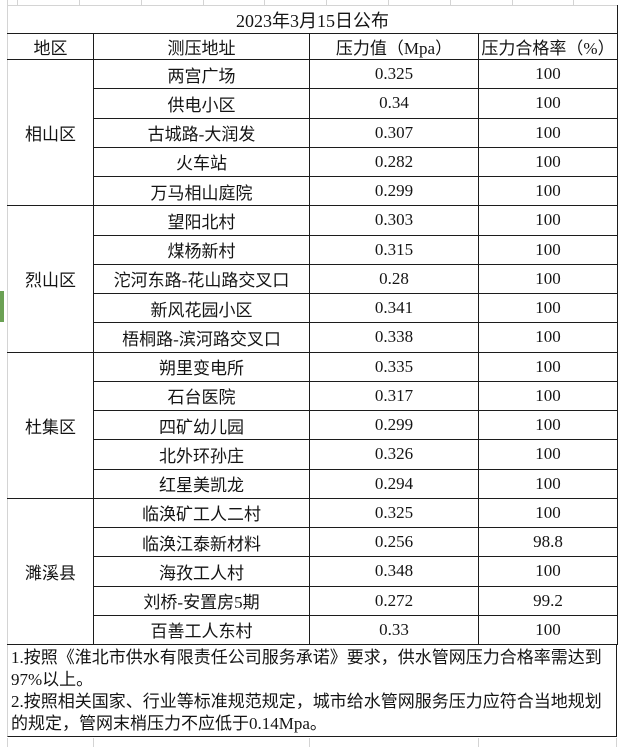 This screenshot has height=747, width=626. Describe the element at coordinates (201, 74) in the screenshot. I see `address-cell: 两宫广场` at that location.